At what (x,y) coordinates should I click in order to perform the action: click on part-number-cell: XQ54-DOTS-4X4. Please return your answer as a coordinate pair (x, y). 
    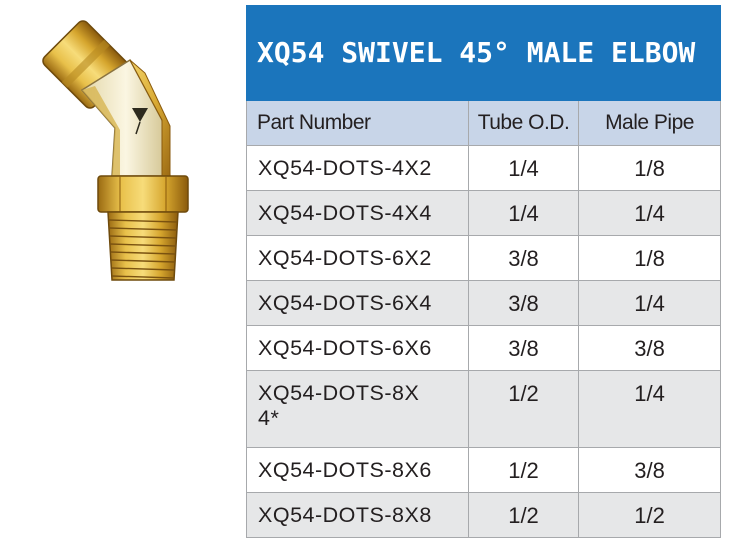
    Looking at the image, I should click on (357, 213).